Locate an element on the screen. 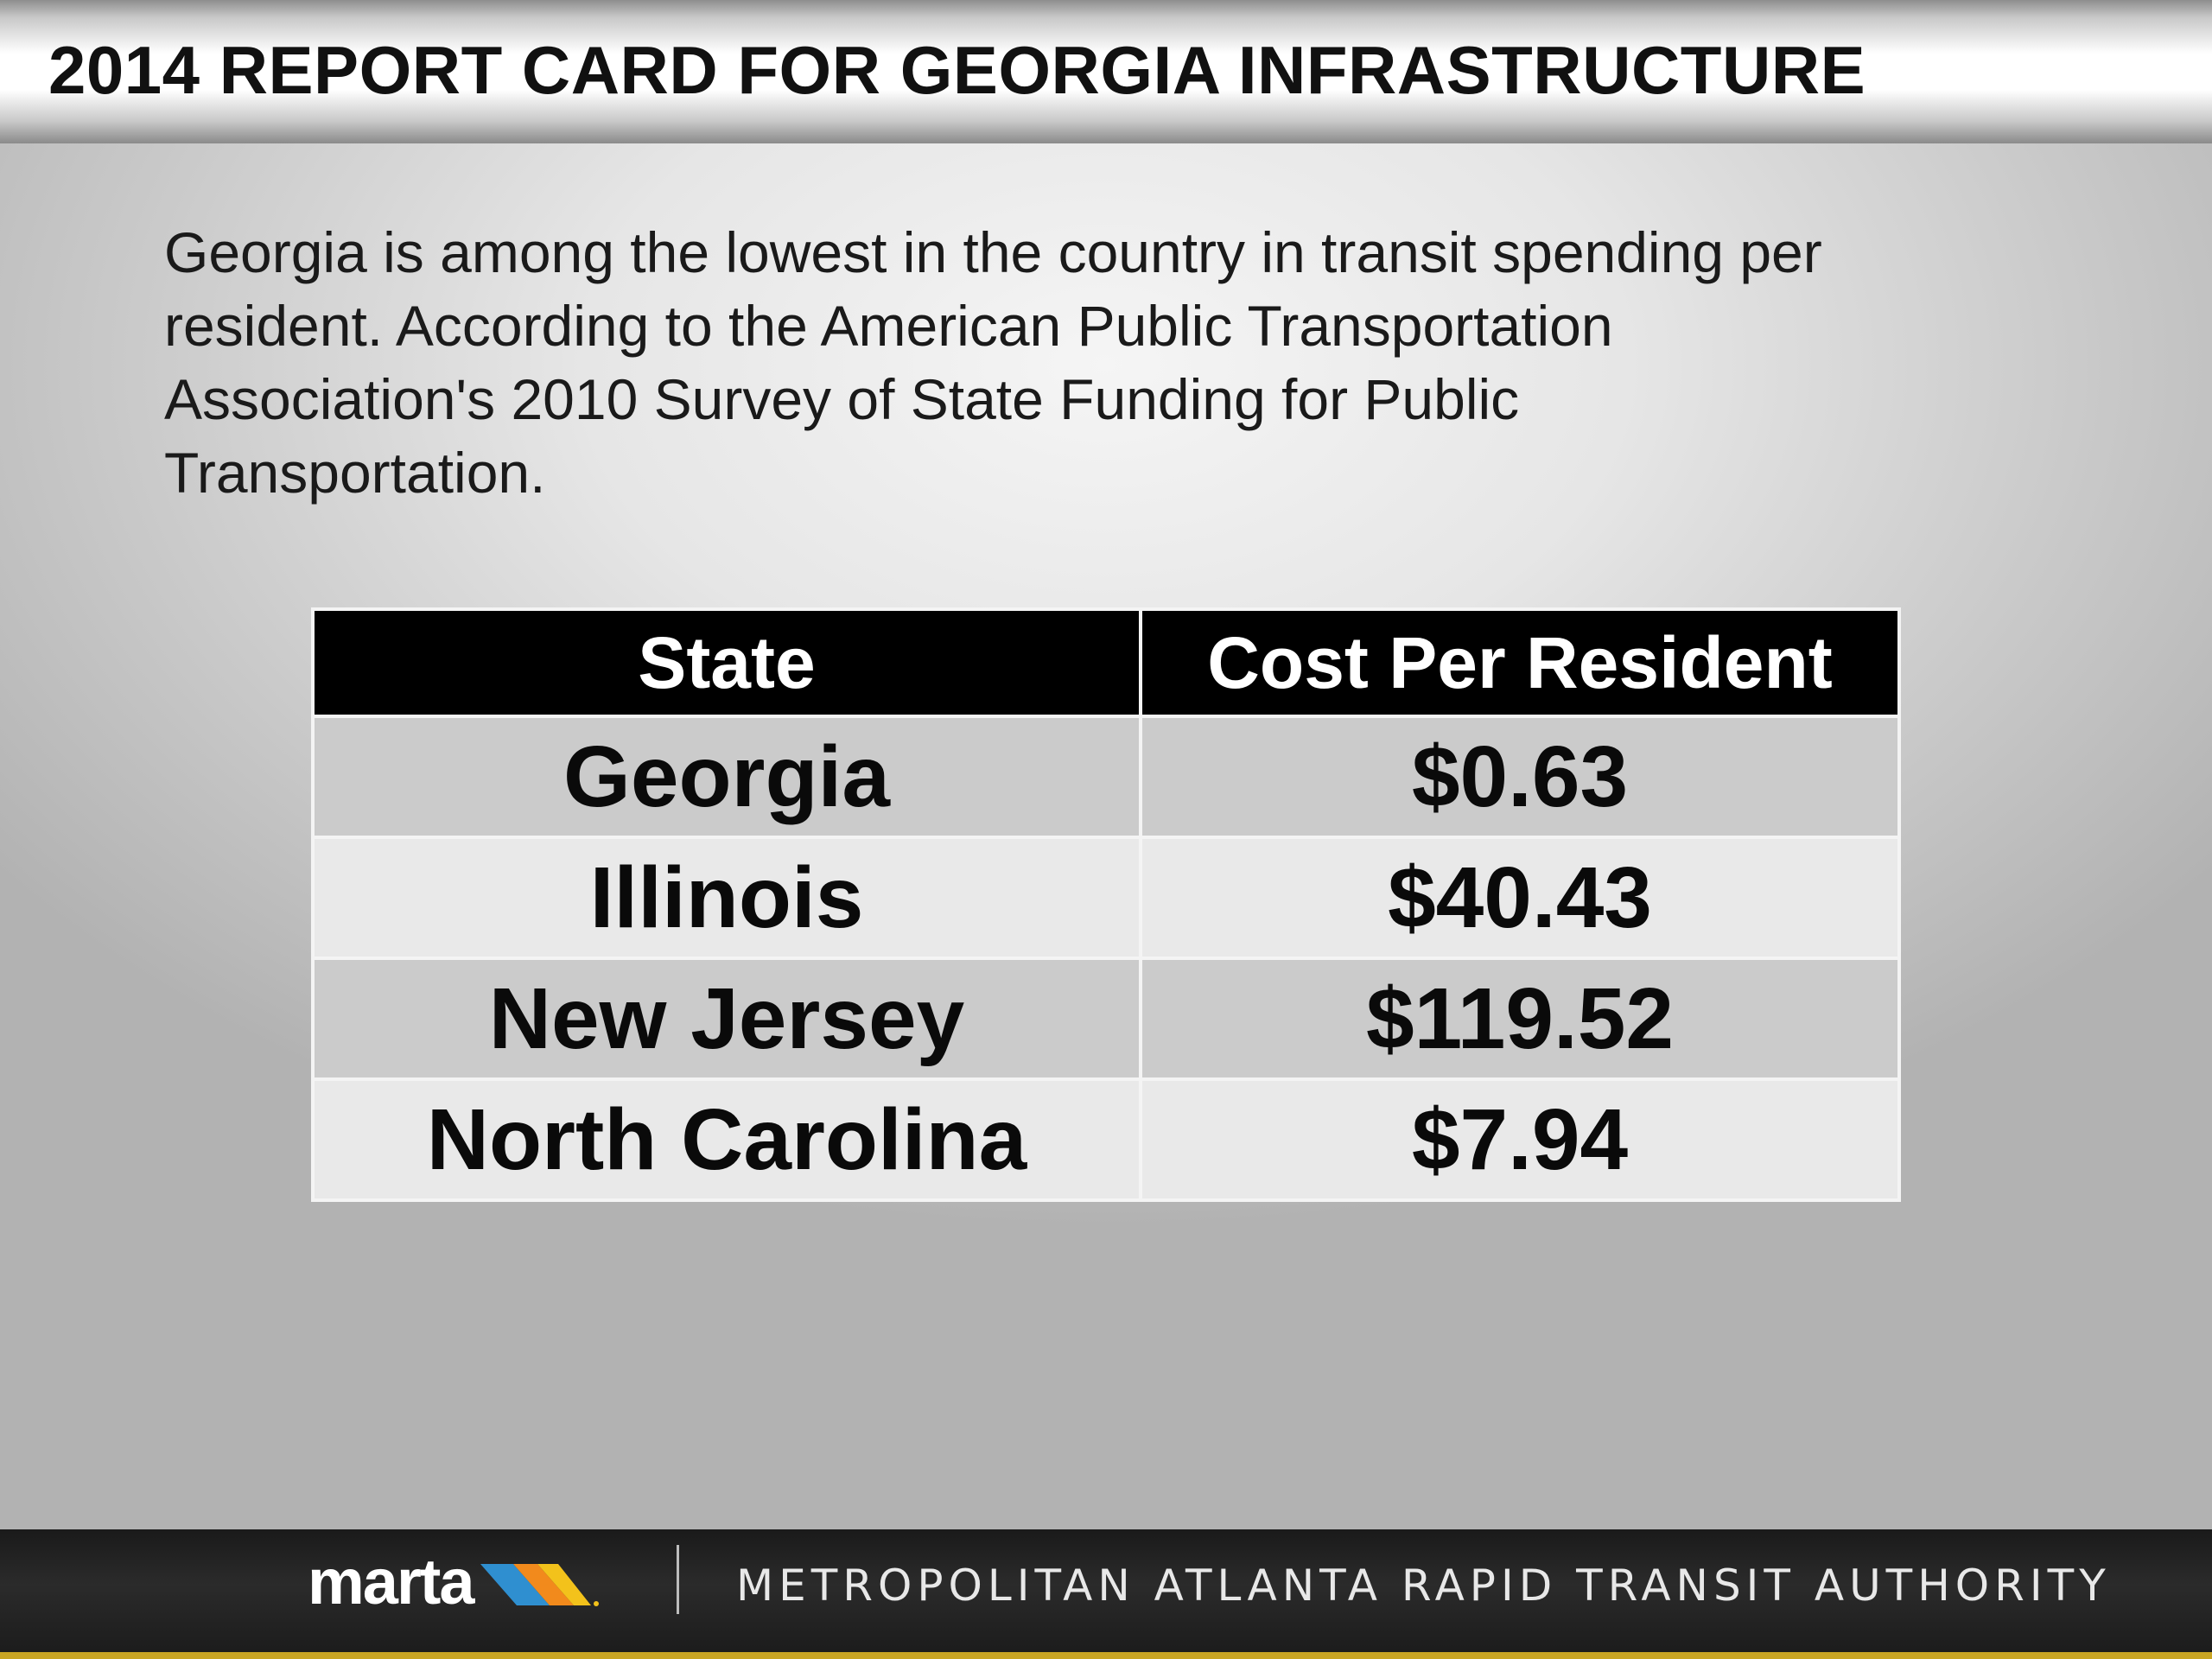 Image resolution: width=2212 pixels, height=1659 pixels. footer-divider is located at coordinates (678, 1579).